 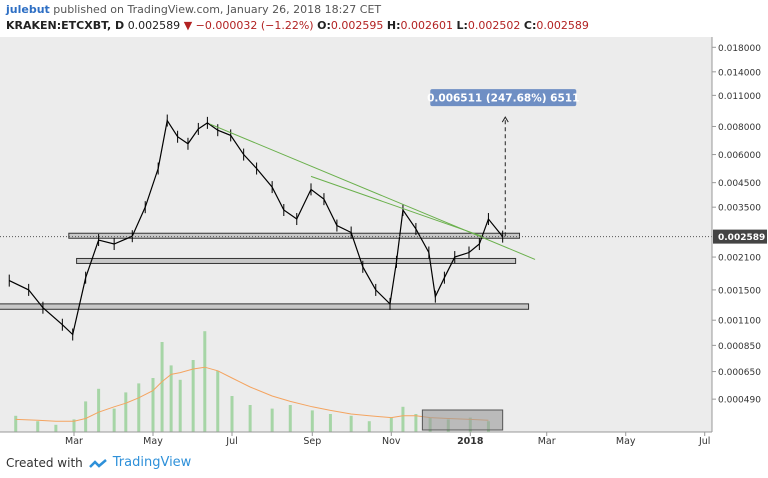 I want to click on price-change: −0.000032 (−1.22%), so click(x=254, y=25).